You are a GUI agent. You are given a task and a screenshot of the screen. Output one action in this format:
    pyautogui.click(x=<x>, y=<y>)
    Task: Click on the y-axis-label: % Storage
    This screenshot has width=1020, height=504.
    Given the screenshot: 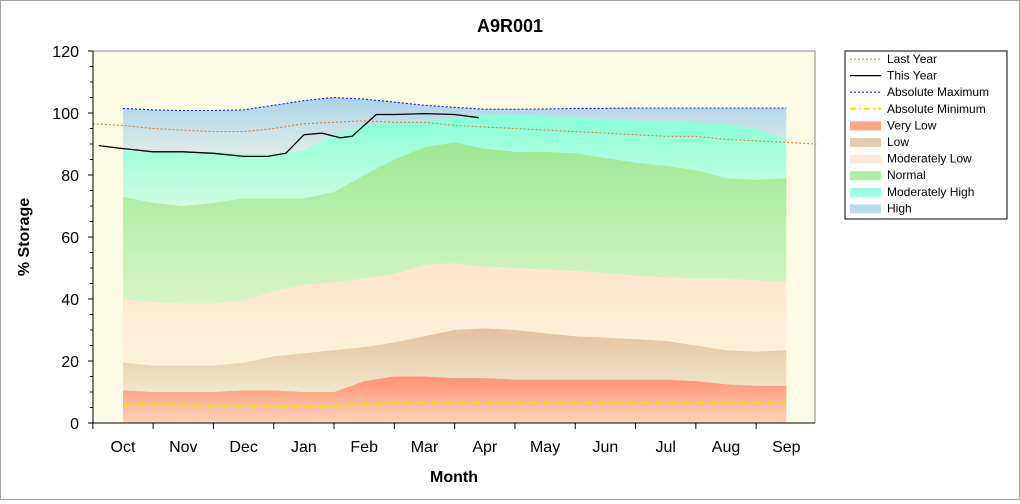 What is the action you would take?
    pyautogui.click(x=24, y=237)
    